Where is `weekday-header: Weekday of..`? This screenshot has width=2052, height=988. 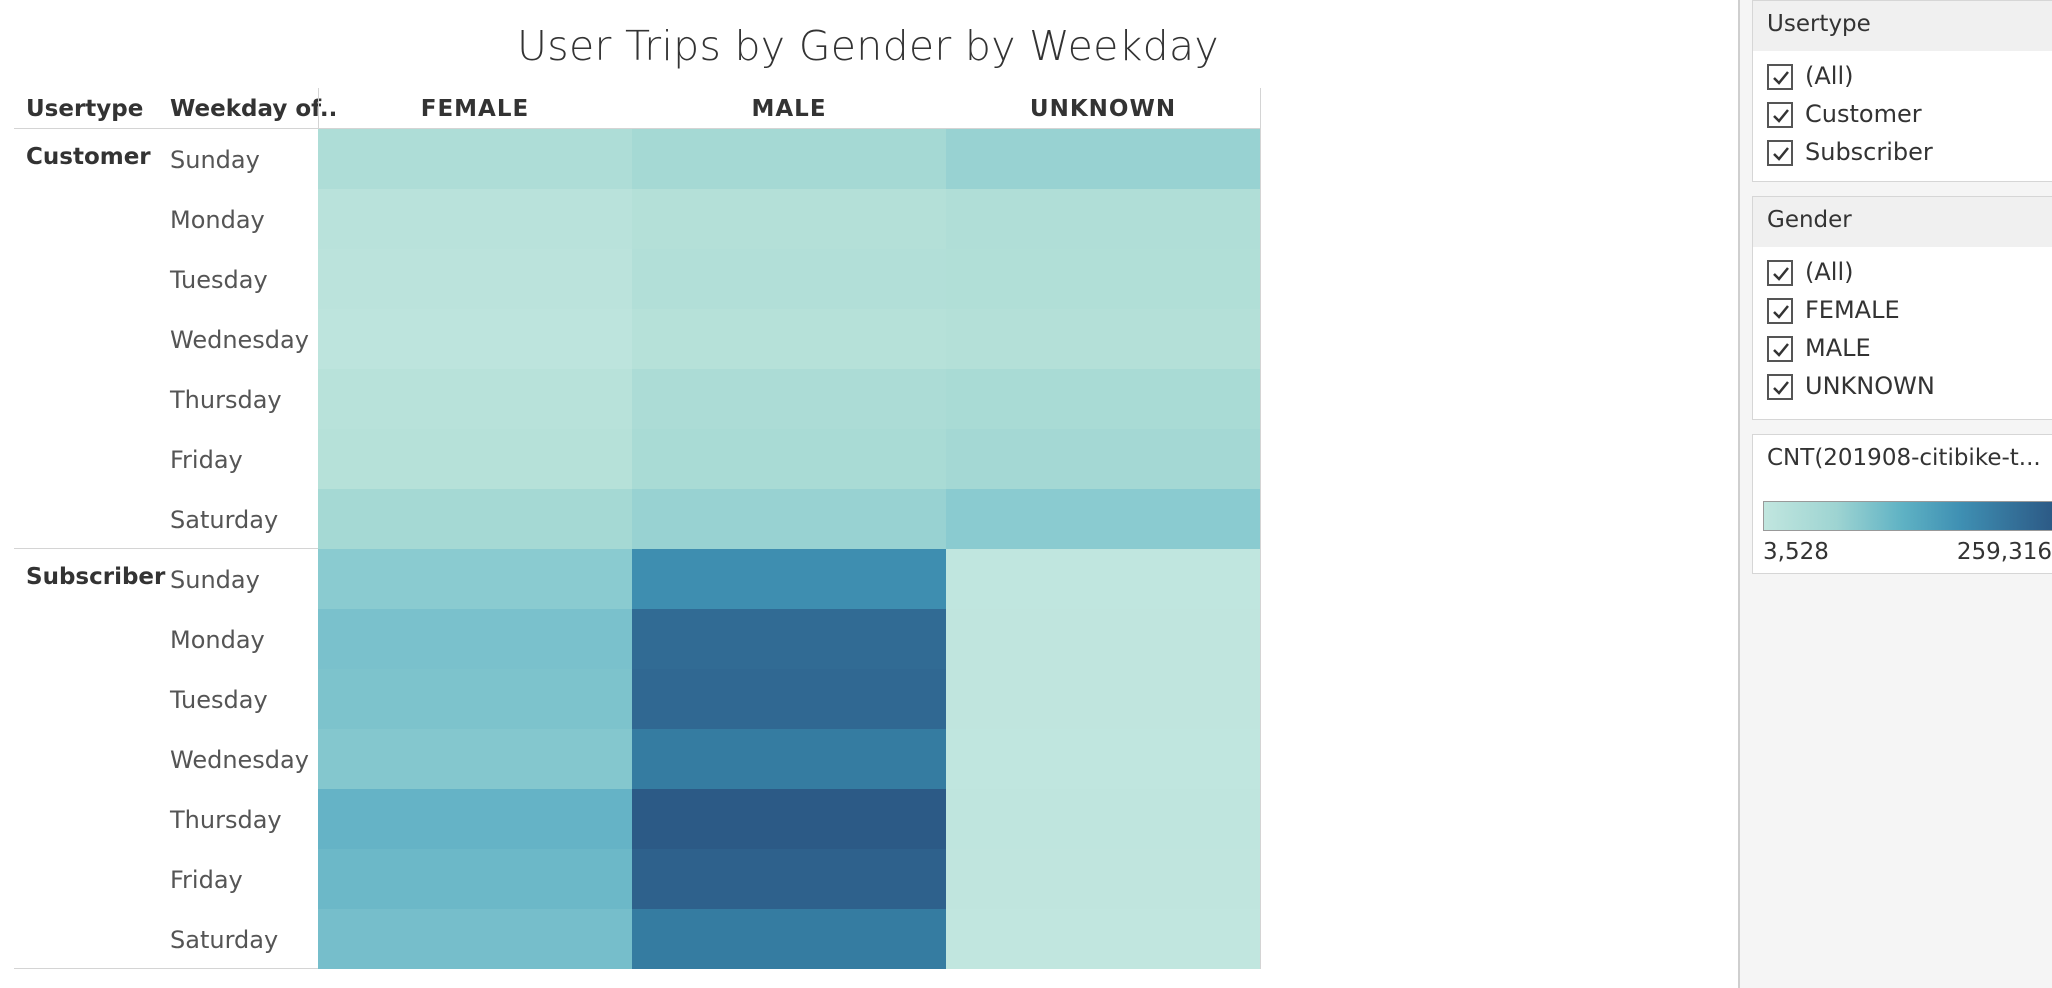
weekday-header: Weekday of.. is located at coordinates (254, 109).